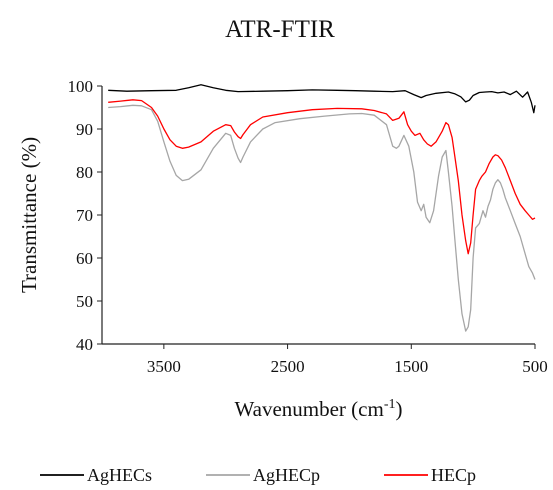 The image size is (553, 490). I want to click on y-tick-label: 50, so click(84, 301).